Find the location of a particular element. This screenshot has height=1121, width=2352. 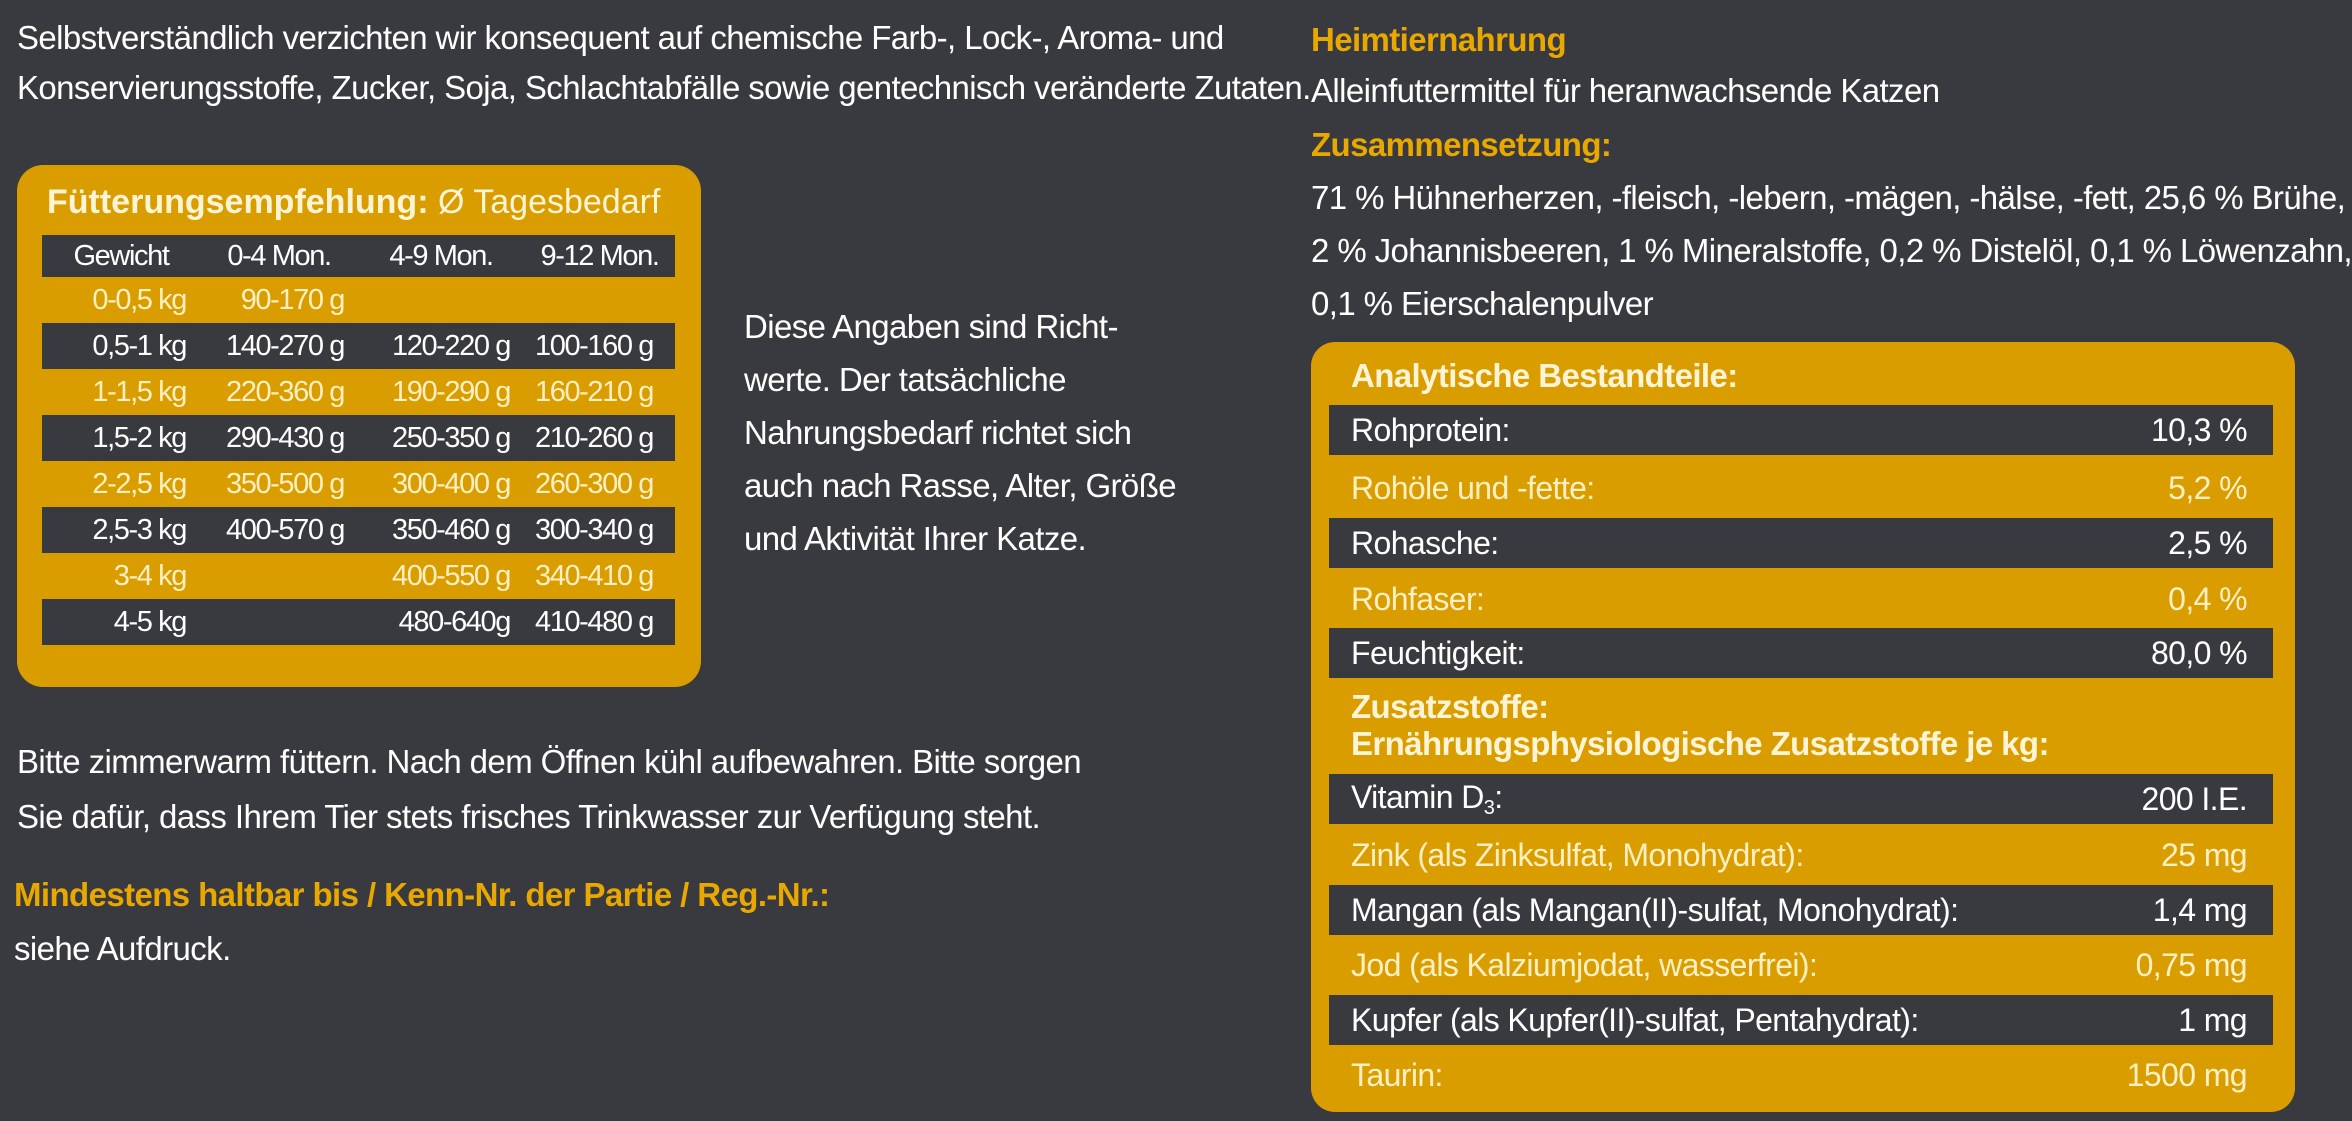

additive-row-vitamin: Vitamin D3: 200 I.E. is located at coordinates (1801, 799).